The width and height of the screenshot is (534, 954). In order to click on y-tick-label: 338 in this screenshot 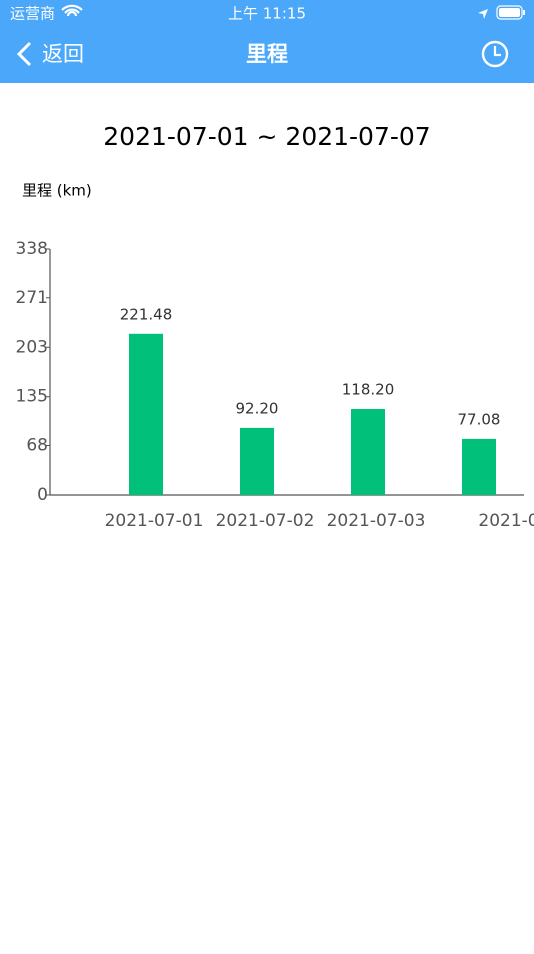, I will do `click(32, 249)`.